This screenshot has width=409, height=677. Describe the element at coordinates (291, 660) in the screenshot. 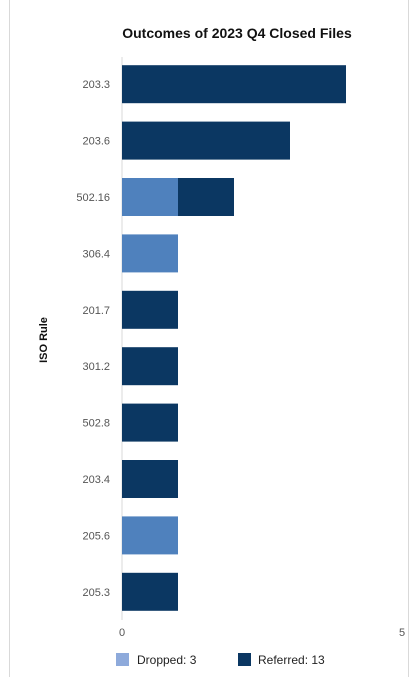

I see `legend-label: Referred: 13` at that location.